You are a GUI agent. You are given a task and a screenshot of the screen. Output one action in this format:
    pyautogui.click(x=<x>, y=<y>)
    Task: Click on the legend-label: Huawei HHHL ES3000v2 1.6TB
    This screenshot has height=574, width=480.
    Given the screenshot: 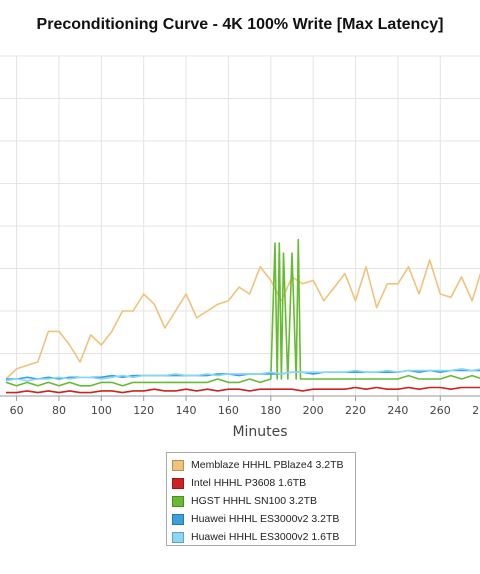 What is the action you would take?
    pyautogui.click(x=265, y=537)
    